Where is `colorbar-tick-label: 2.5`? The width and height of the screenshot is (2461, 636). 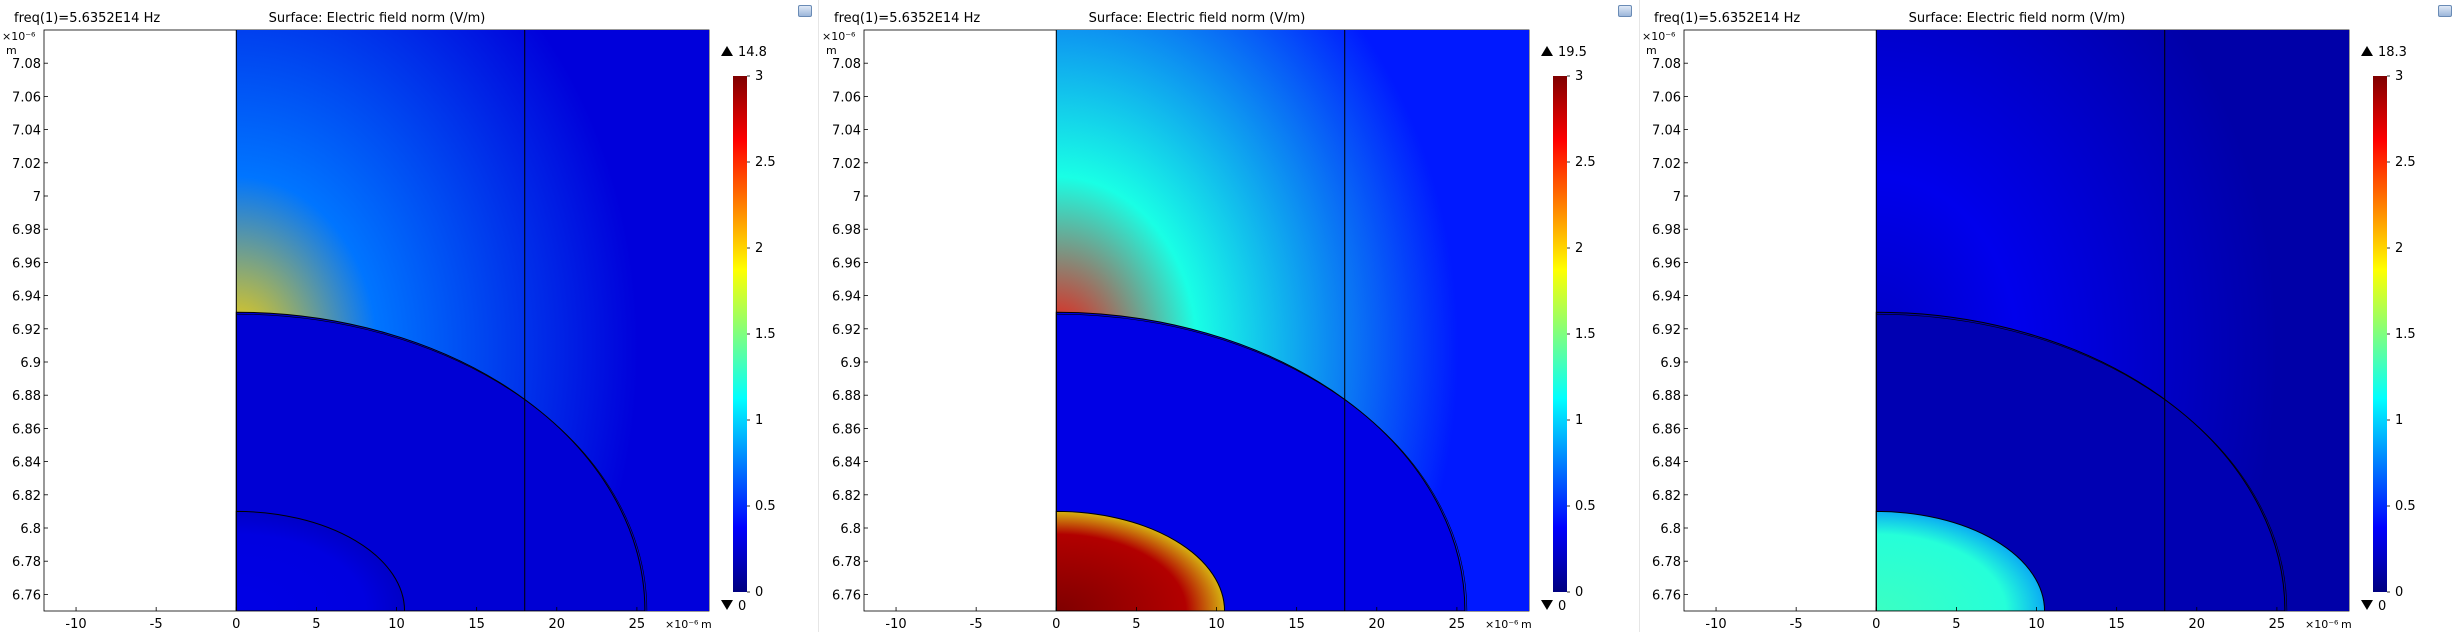
colorbar-tick-label: 2.5 is located at coordinates (2405, 162).